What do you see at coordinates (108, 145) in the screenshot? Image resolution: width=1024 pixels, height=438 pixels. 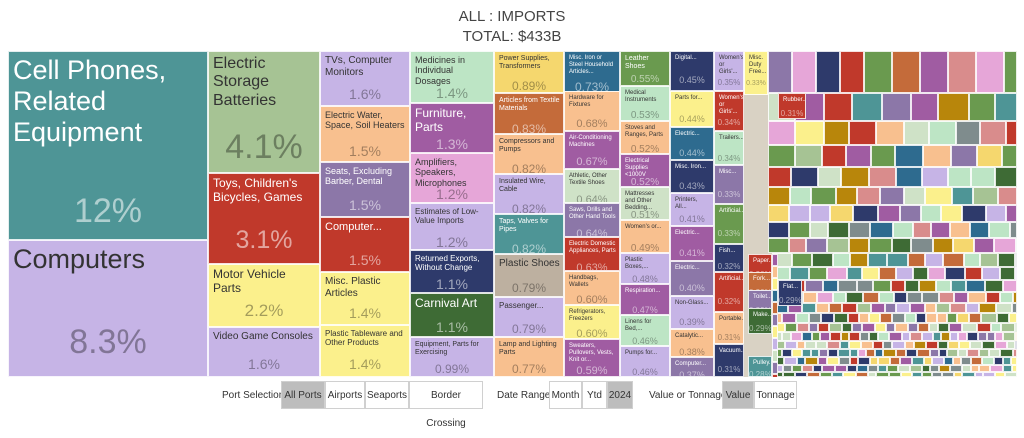 I see `category-cell: Cell Phones, Related Equipment 12%` at bounding box center [108, 145].